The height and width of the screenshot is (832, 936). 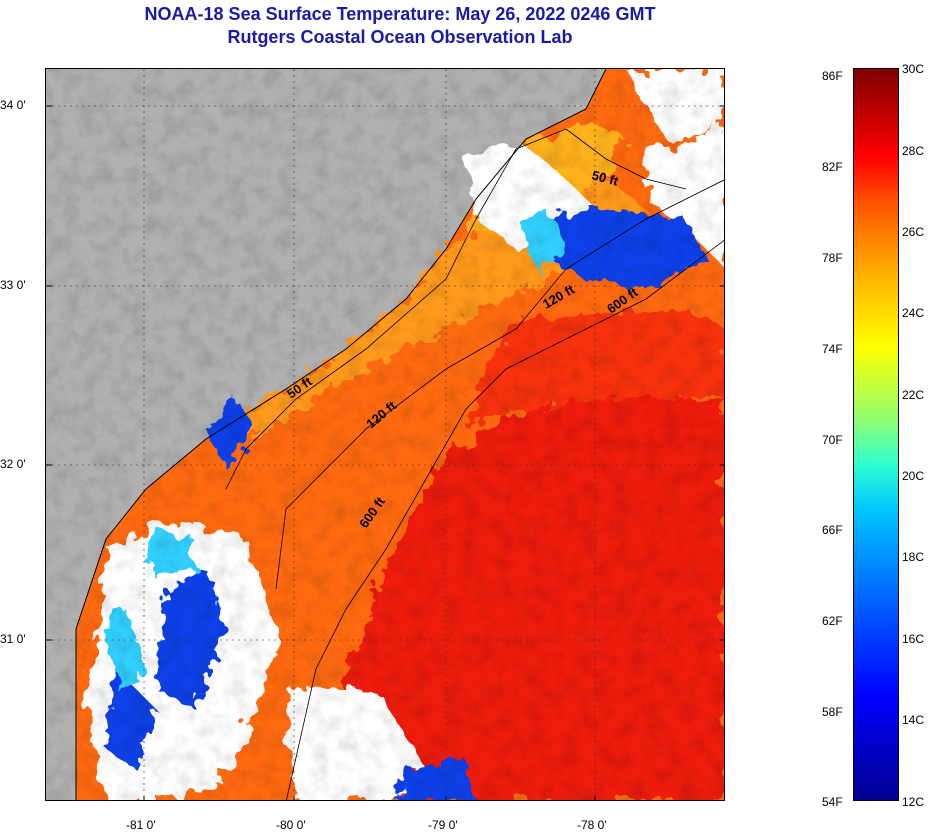 What do you see at coordinates (913, 802) in the screenshot?
I see `scale-label-c: 12C` at bounding box center [913, 802].